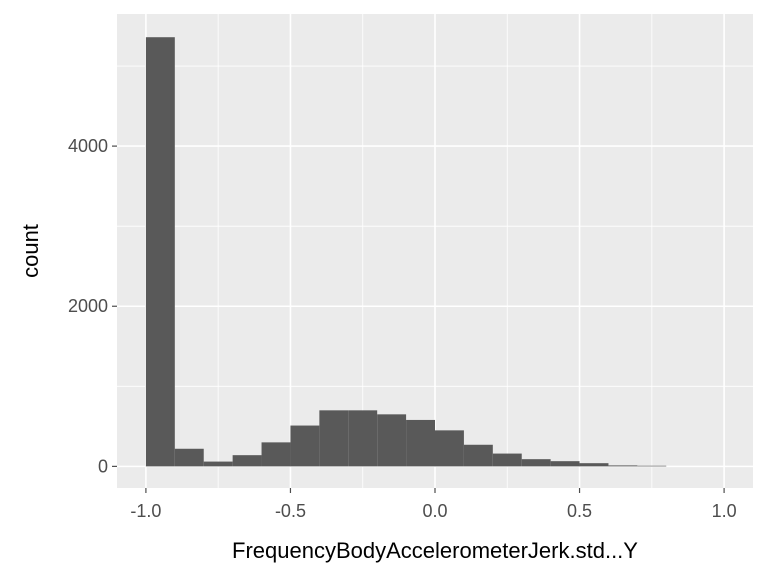  I want to click on y-axis-title: count, so click(30, 251).